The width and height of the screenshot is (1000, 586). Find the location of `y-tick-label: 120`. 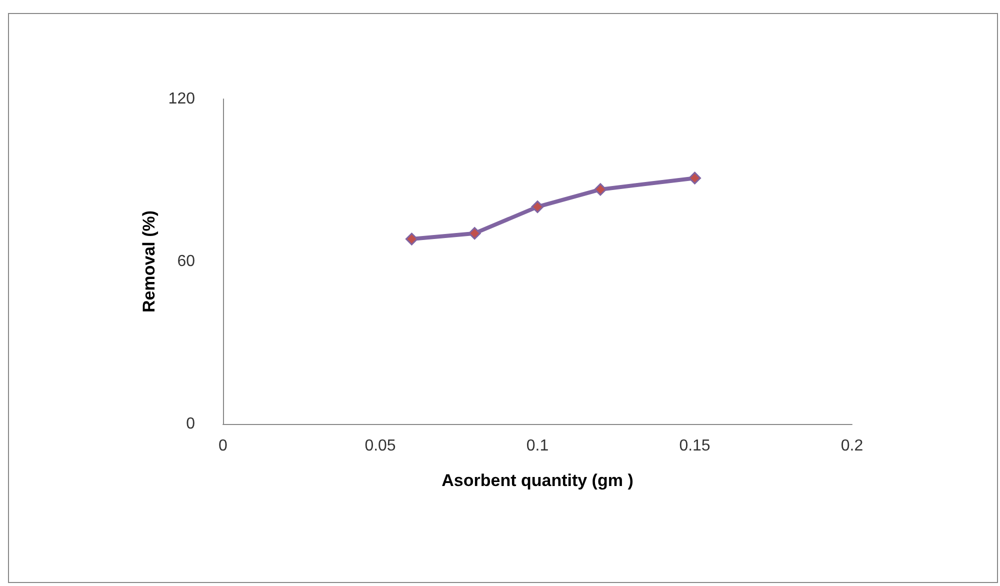

y-tick-label: 120 is located at coordinates (182, 99).